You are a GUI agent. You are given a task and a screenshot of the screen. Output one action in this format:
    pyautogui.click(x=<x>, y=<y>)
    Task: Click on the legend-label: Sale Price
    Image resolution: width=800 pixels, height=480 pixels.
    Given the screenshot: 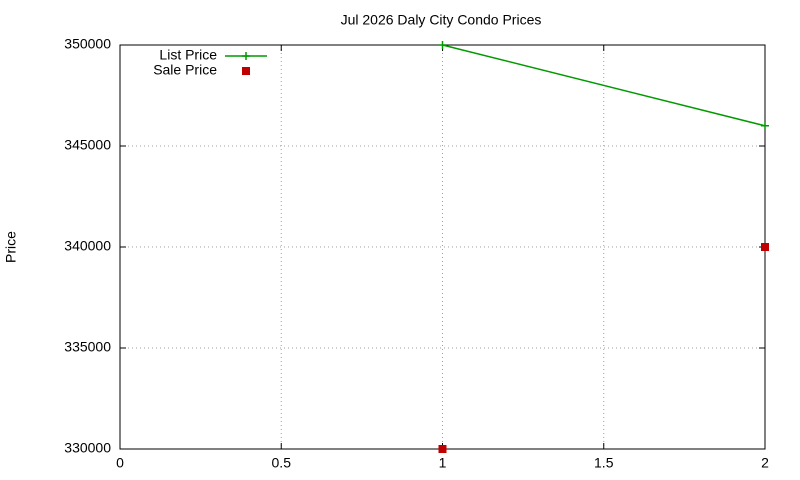 What is the action you would take?
    pyautogui.click(x=185, y=70)
    